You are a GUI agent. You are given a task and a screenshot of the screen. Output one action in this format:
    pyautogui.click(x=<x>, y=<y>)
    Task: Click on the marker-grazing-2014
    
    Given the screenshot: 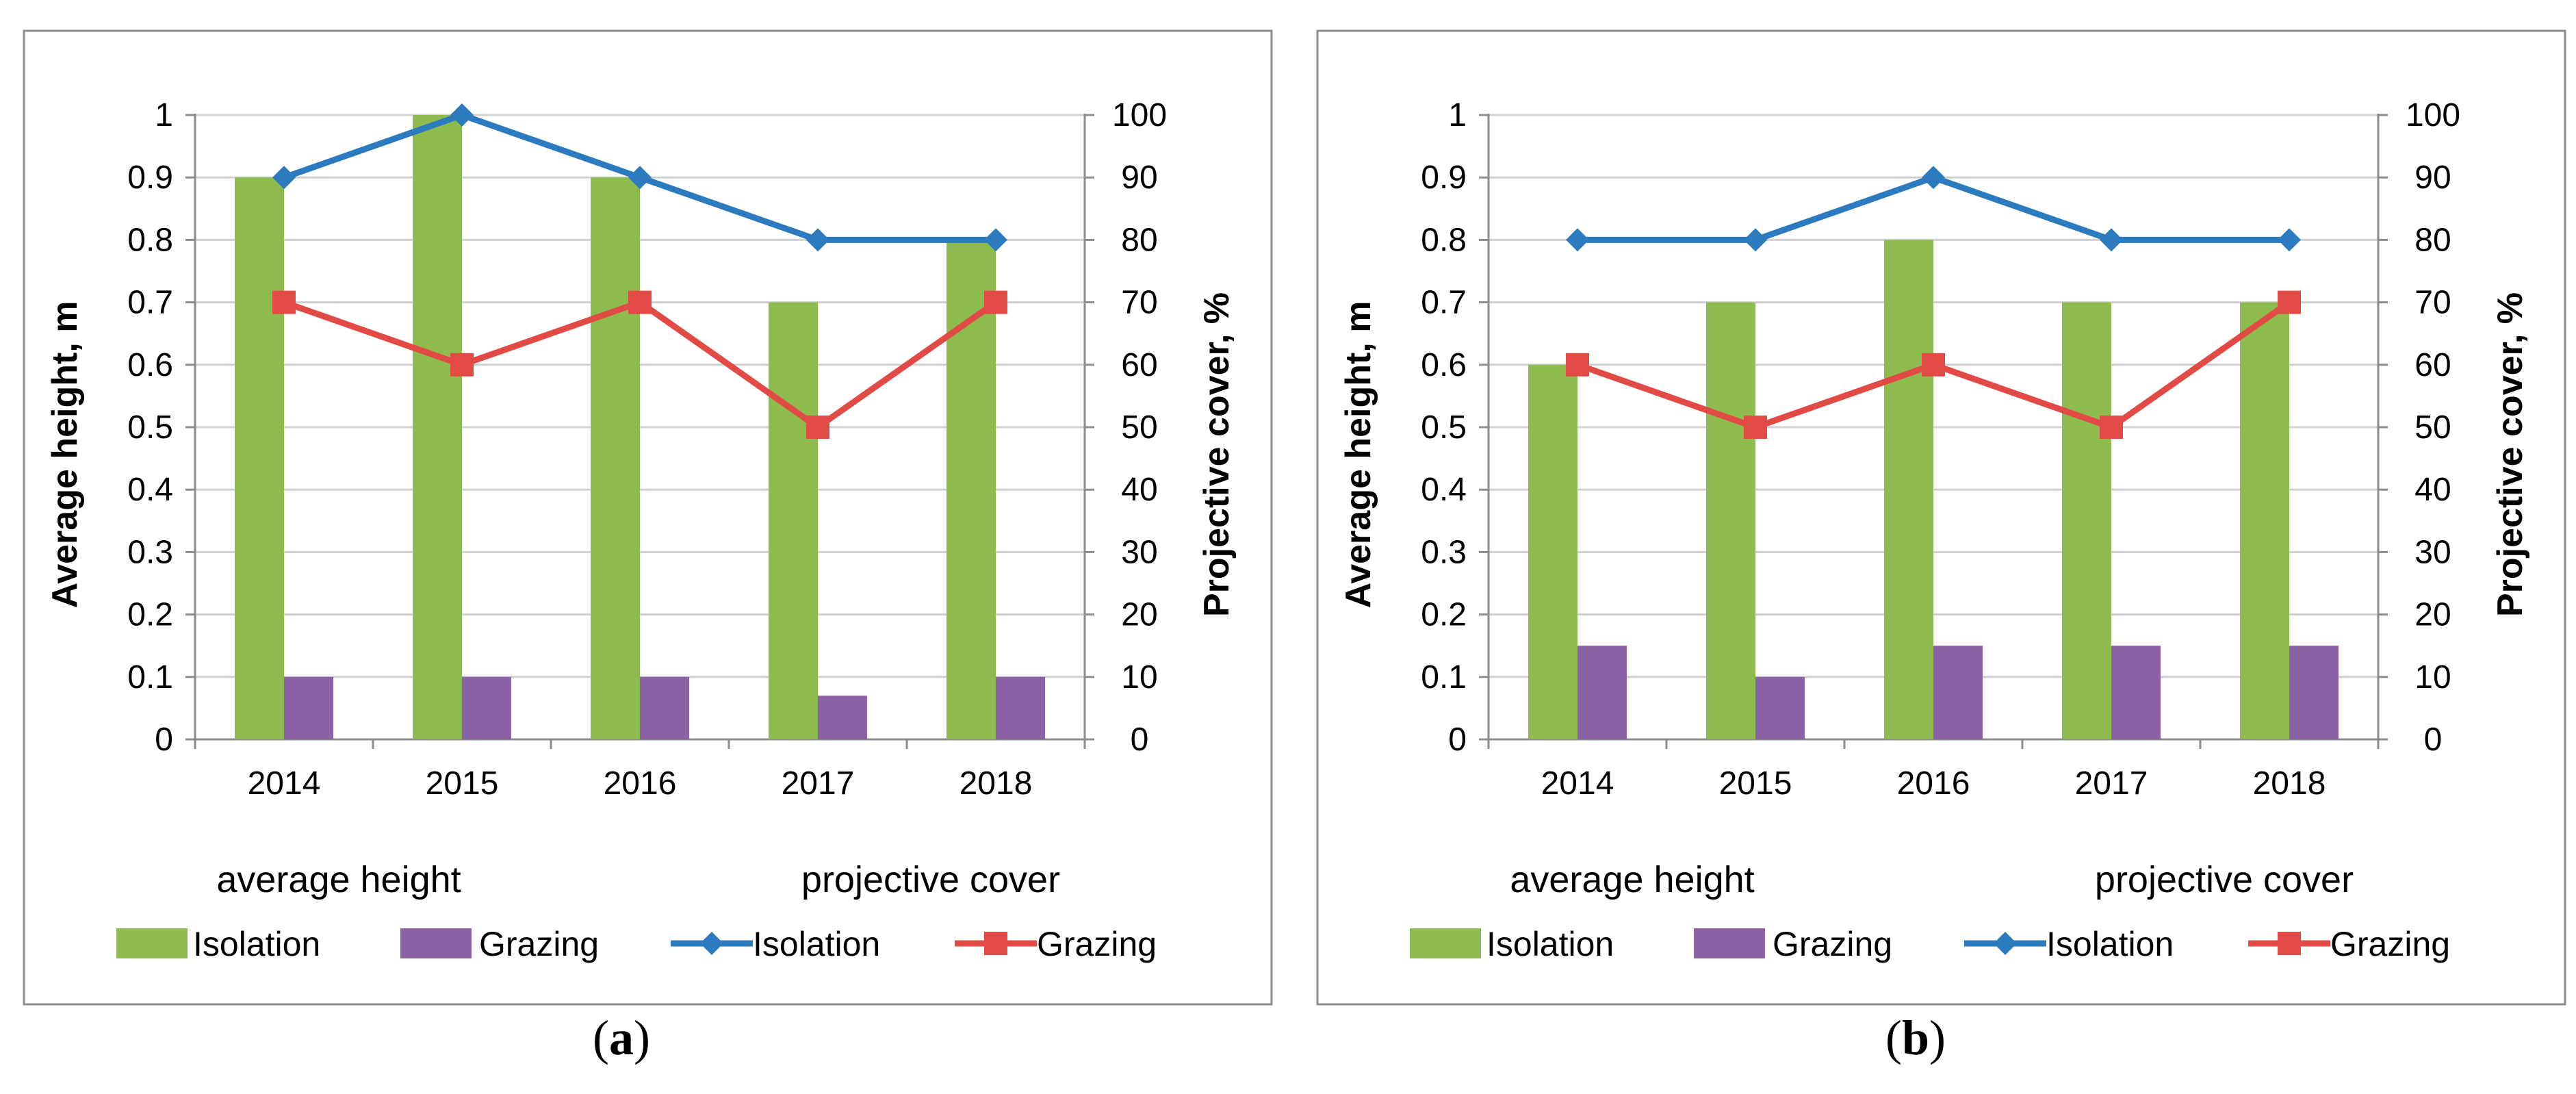 What is the action you would take?
    pyautogui.click(x=284, y=302)
    